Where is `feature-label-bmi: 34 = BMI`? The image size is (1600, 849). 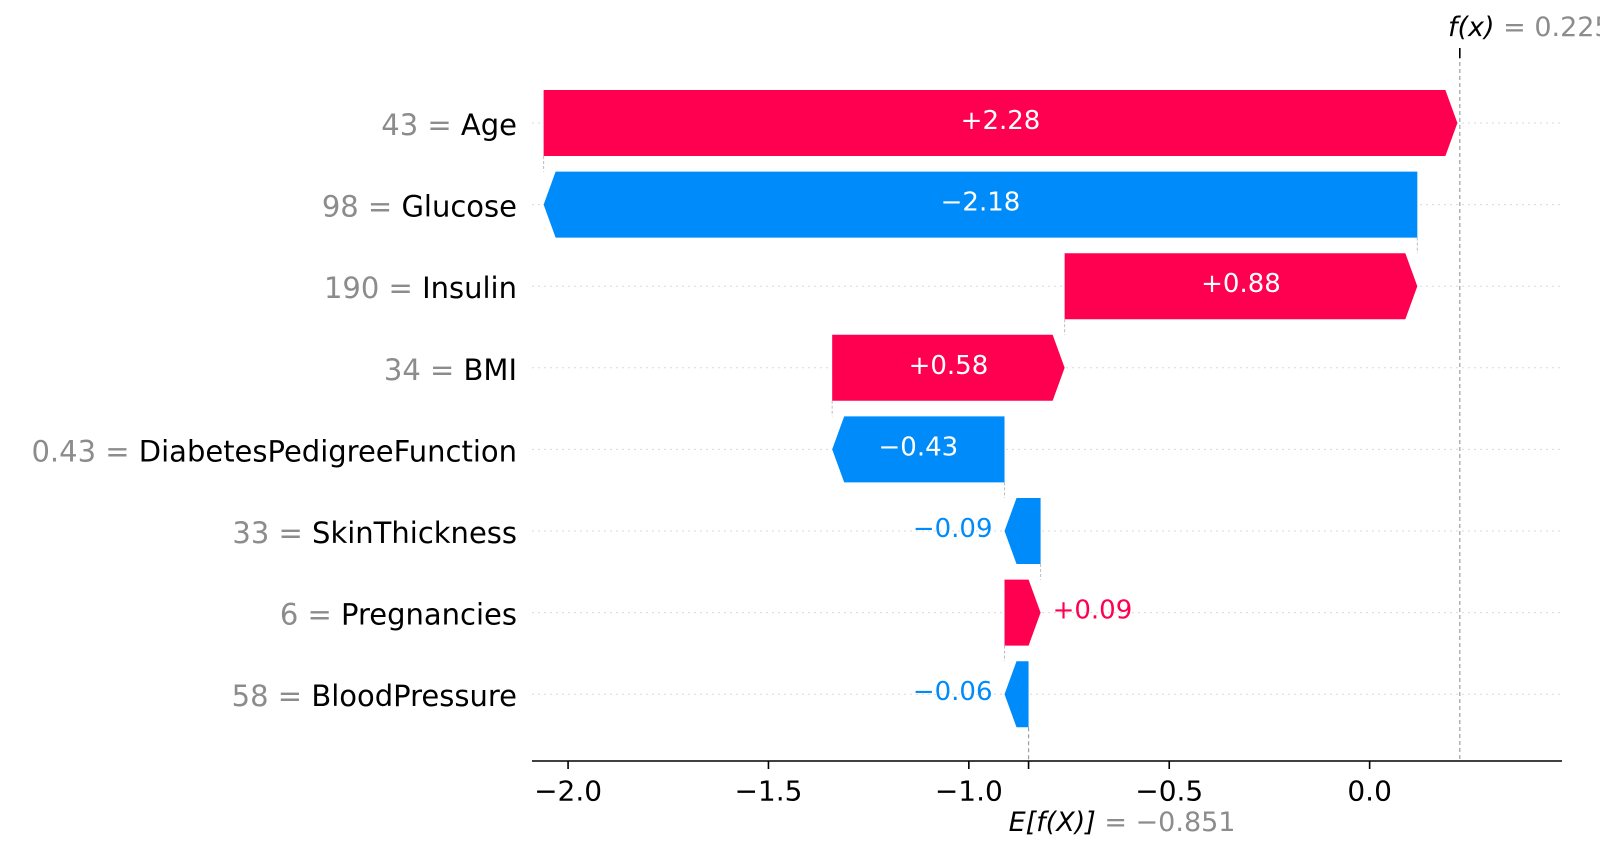
feature-label-bmi: 34 = BMI is located at coordinates (450, 370).